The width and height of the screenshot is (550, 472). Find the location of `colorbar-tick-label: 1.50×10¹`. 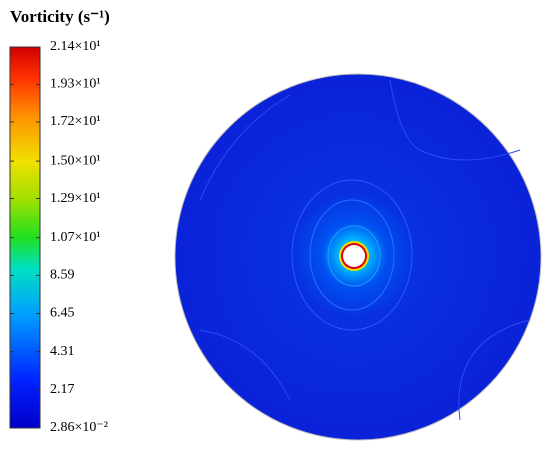

colorbar-tick-label: 1.50×10¹ is located at coordinates (75, 160).